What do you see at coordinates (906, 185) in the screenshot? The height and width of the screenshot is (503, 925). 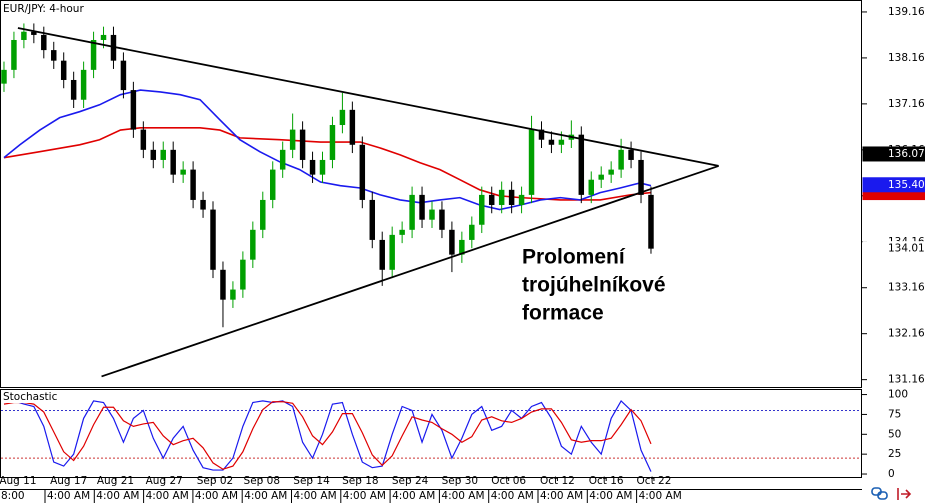 I see `price-marker-label: 135.40` at bounding box center [906, 185].